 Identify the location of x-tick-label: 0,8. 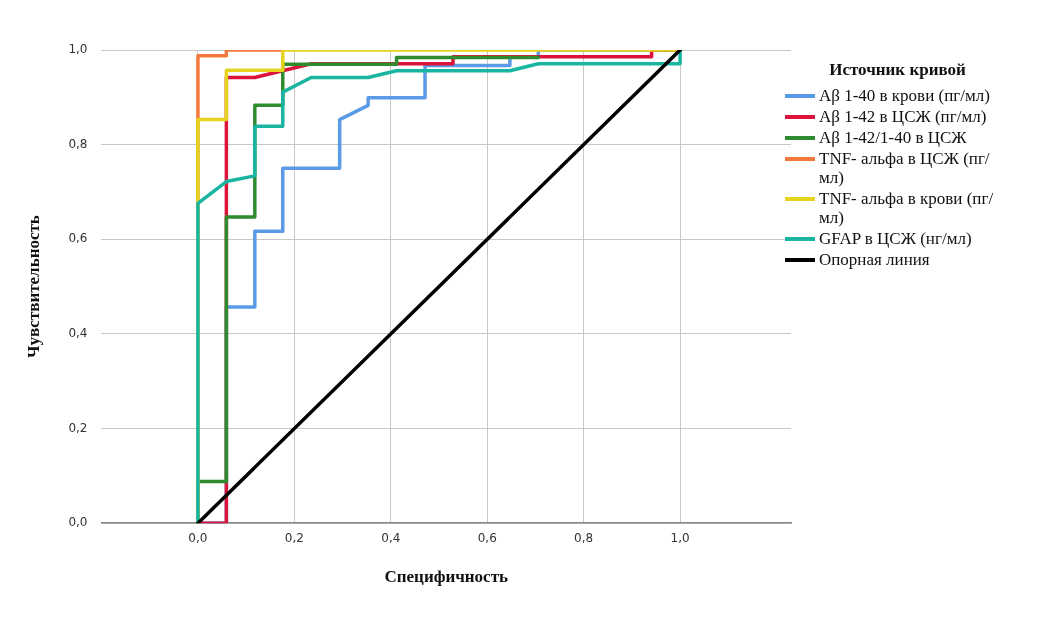
(584, 537).